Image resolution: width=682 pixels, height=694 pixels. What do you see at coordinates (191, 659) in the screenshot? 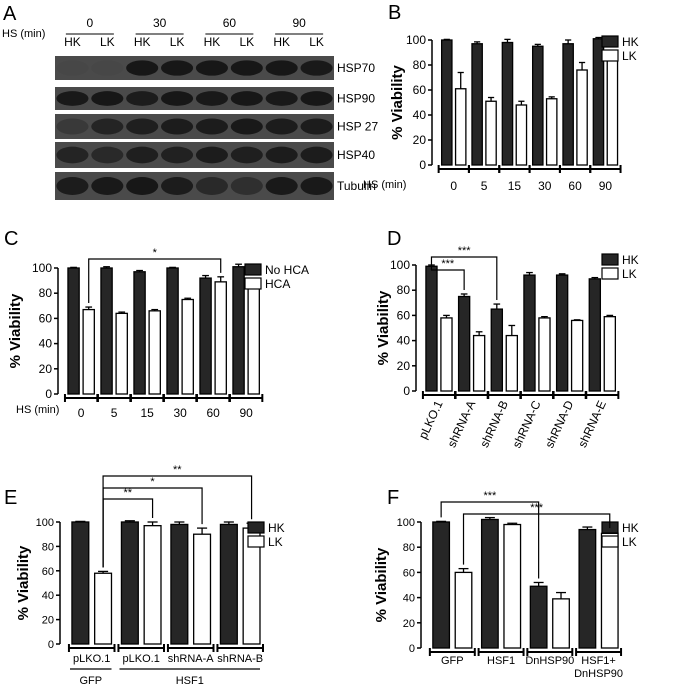
I see `x-category-label: shRNA-A` at bounding box center [191, 659].